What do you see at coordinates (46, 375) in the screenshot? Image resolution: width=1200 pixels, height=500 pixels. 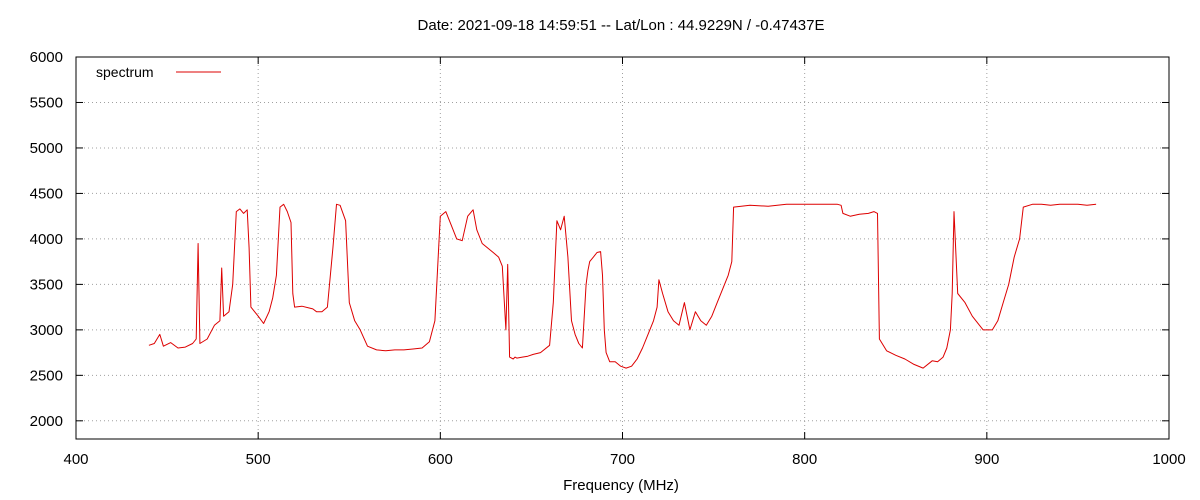 I see `y-tick-label: 2500` at bounding box center [46, 375].